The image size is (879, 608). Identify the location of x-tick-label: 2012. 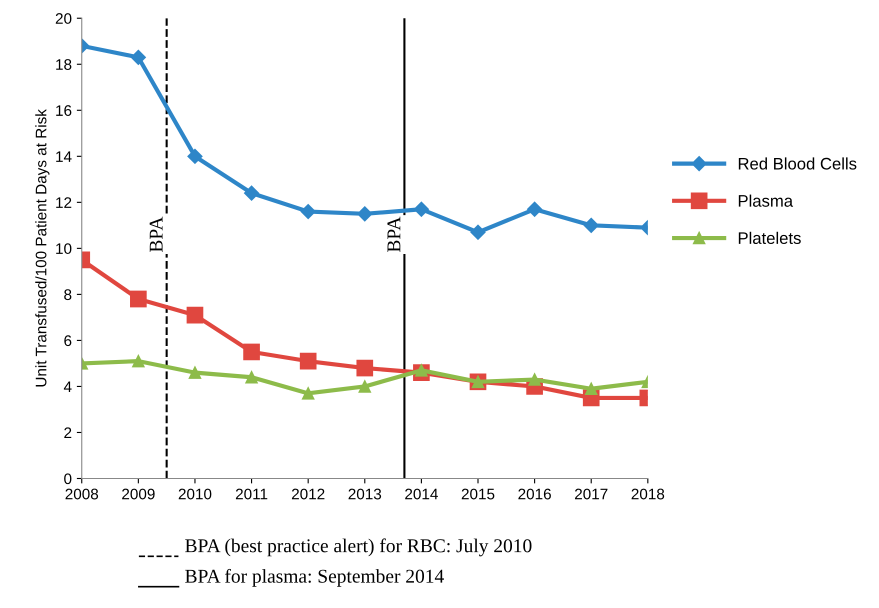
(308, 494).